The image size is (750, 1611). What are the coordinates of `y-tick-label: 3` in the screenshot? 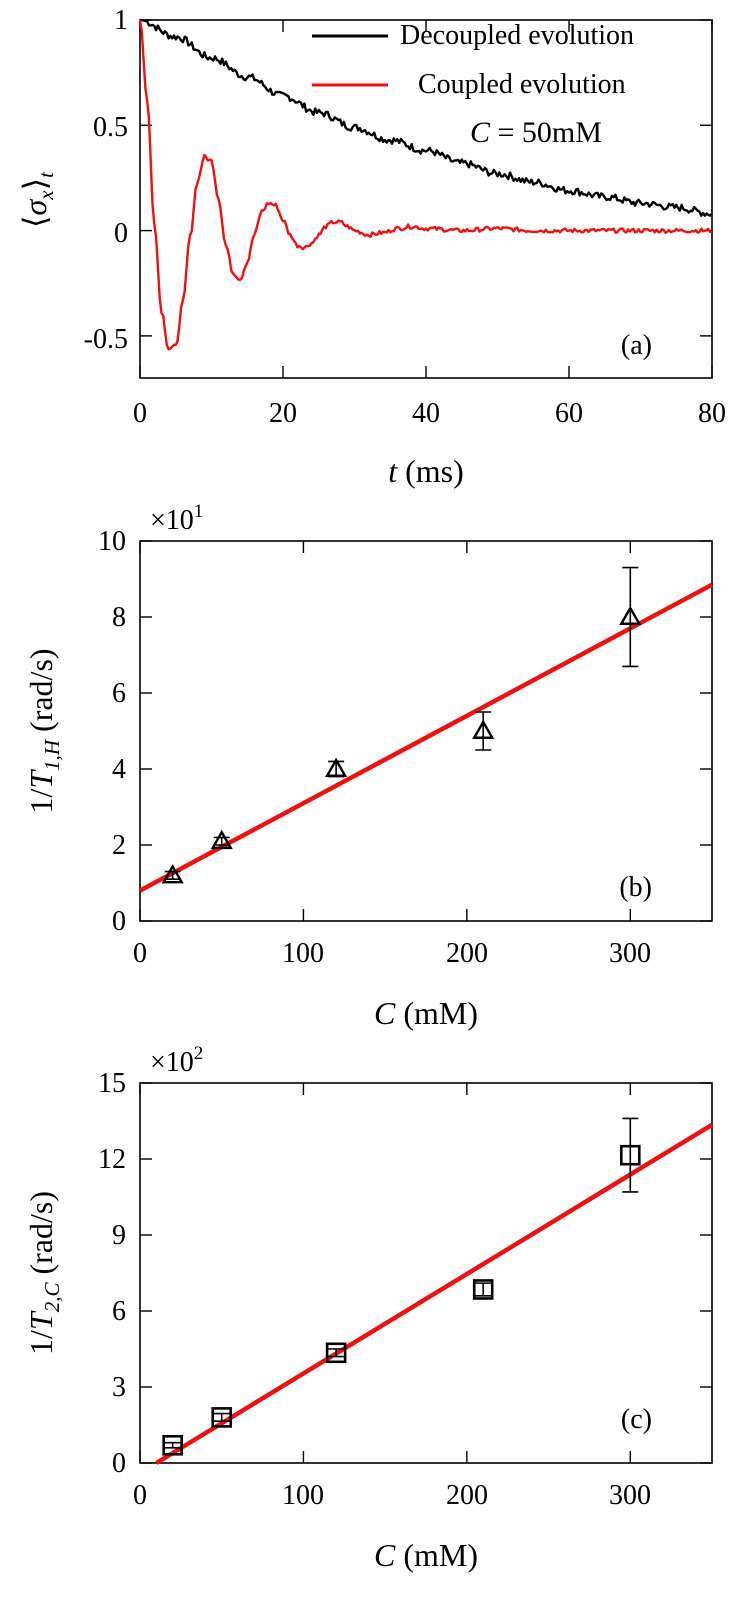 It's located at (119, 1387).